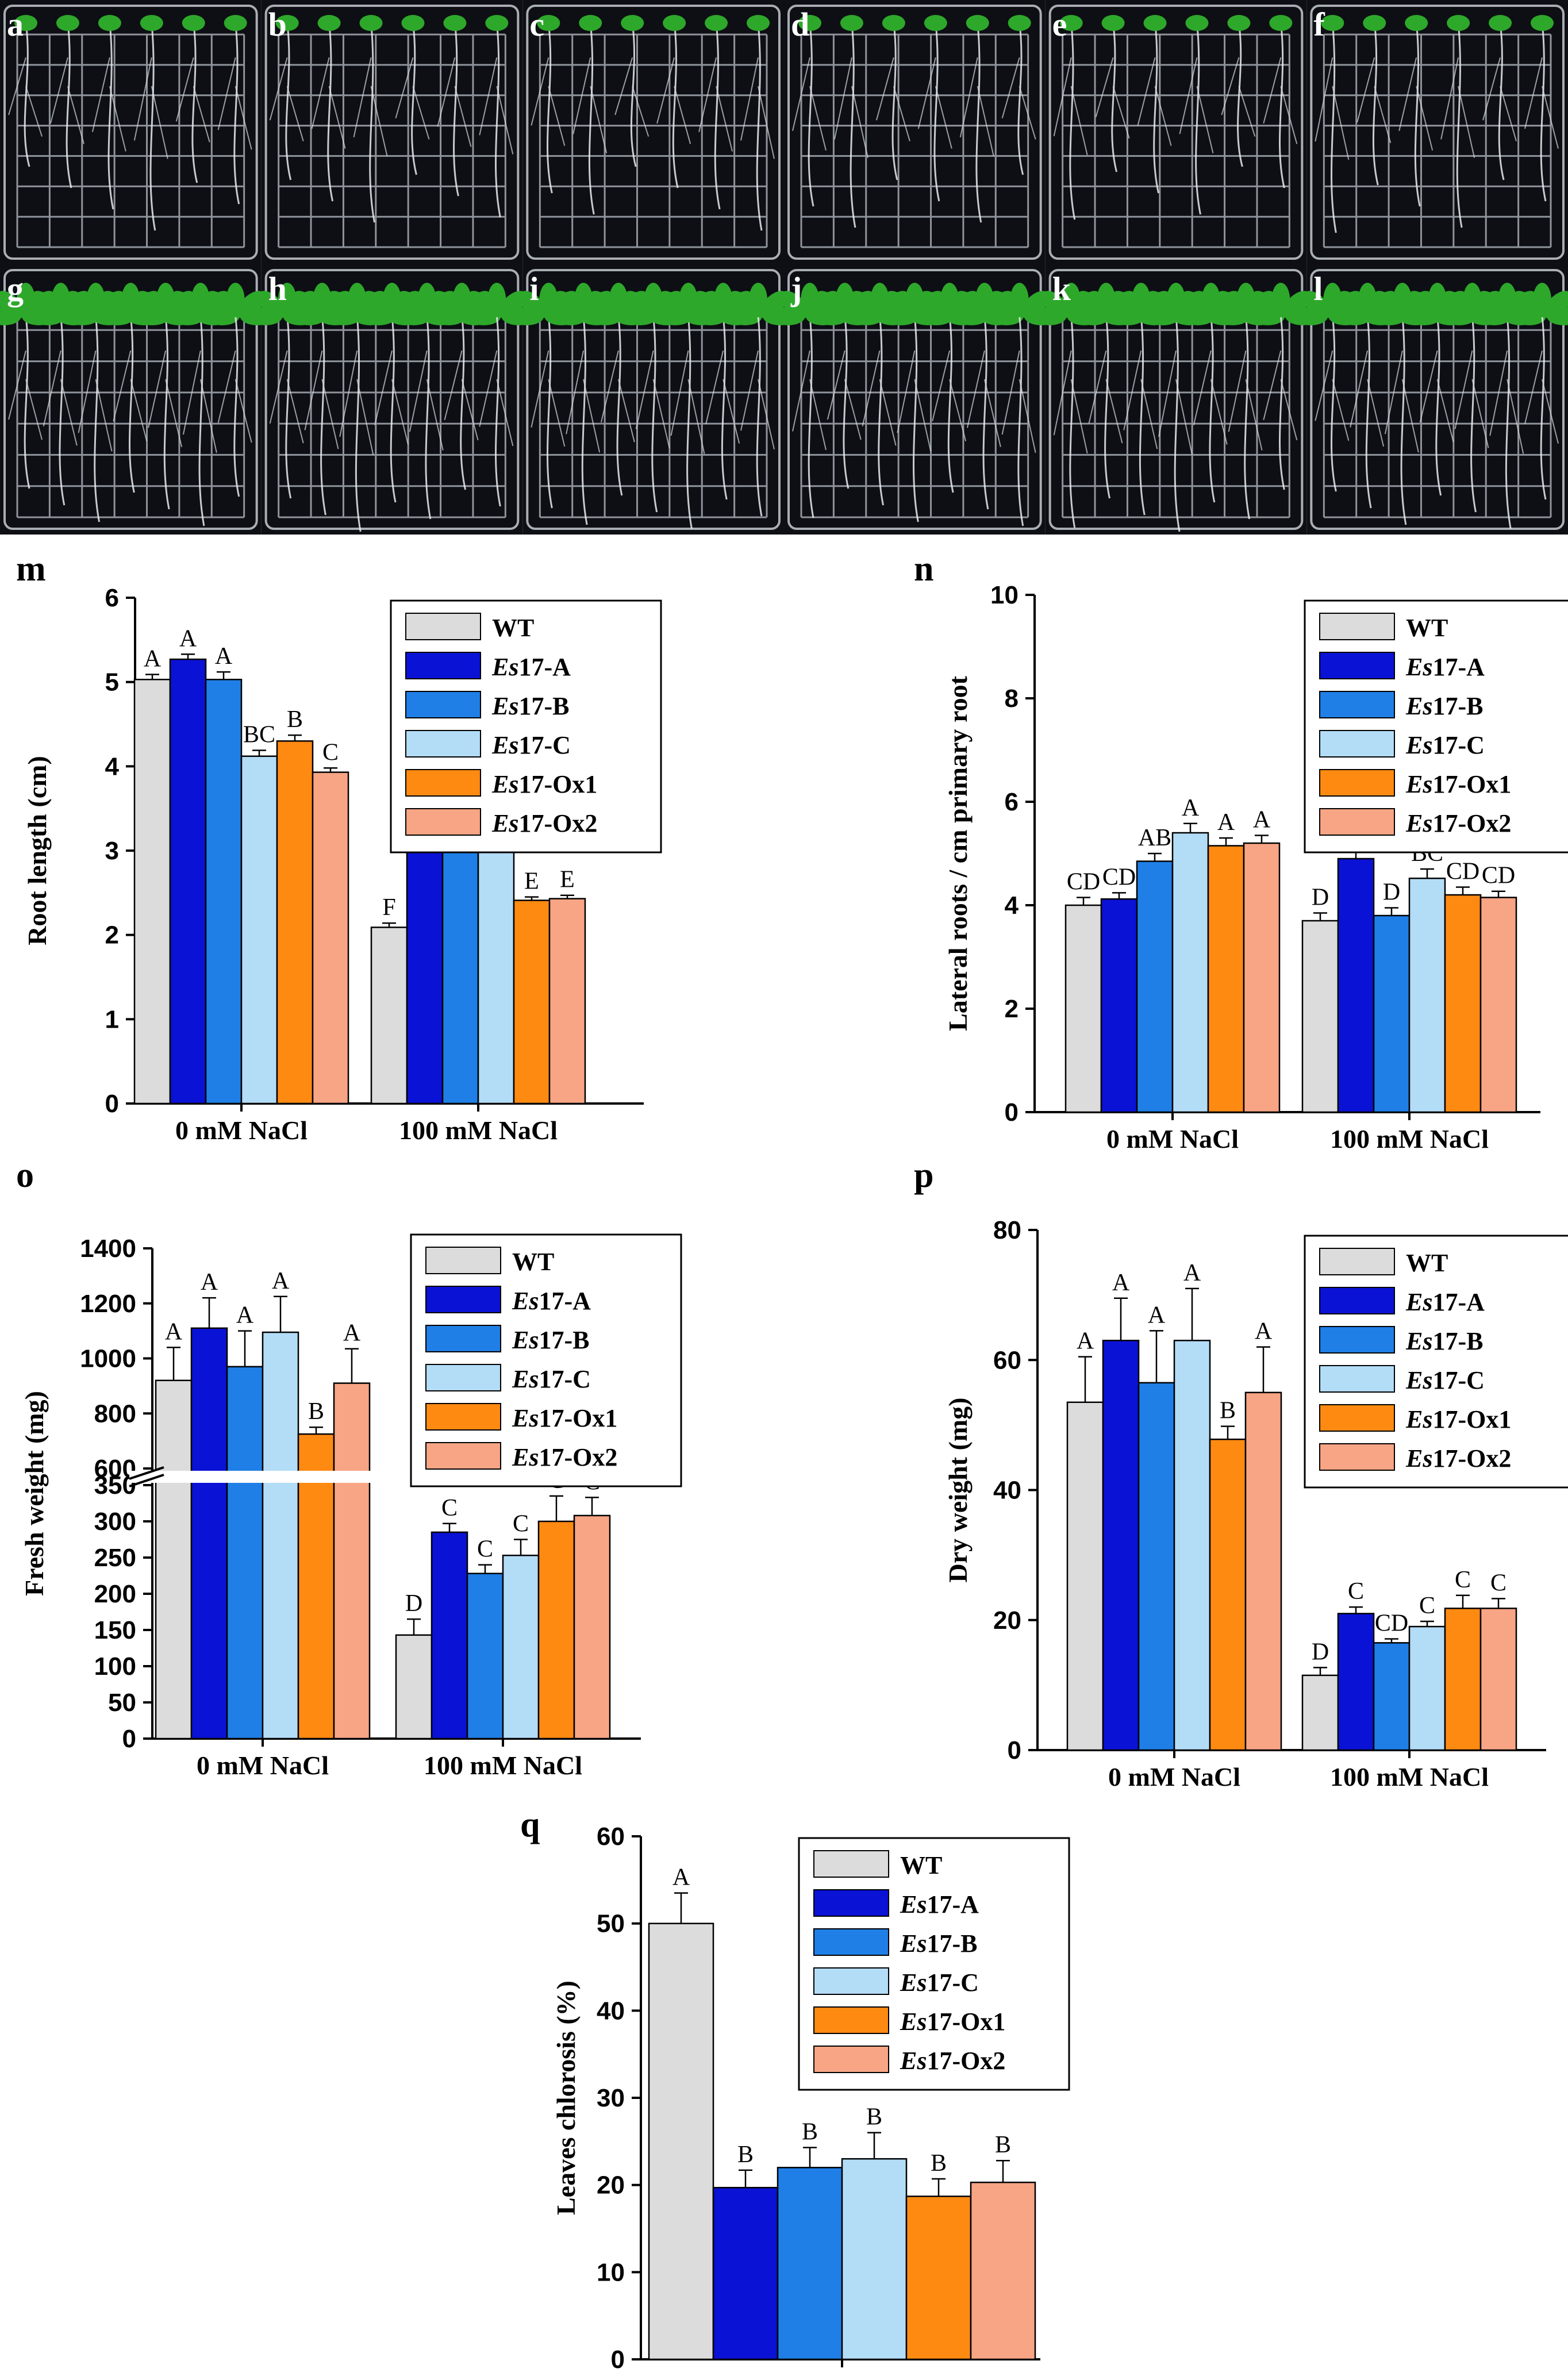 This screenshot has height=2376, width=1568. I want to click on legend-suffix: WT, so click(1427, 628).